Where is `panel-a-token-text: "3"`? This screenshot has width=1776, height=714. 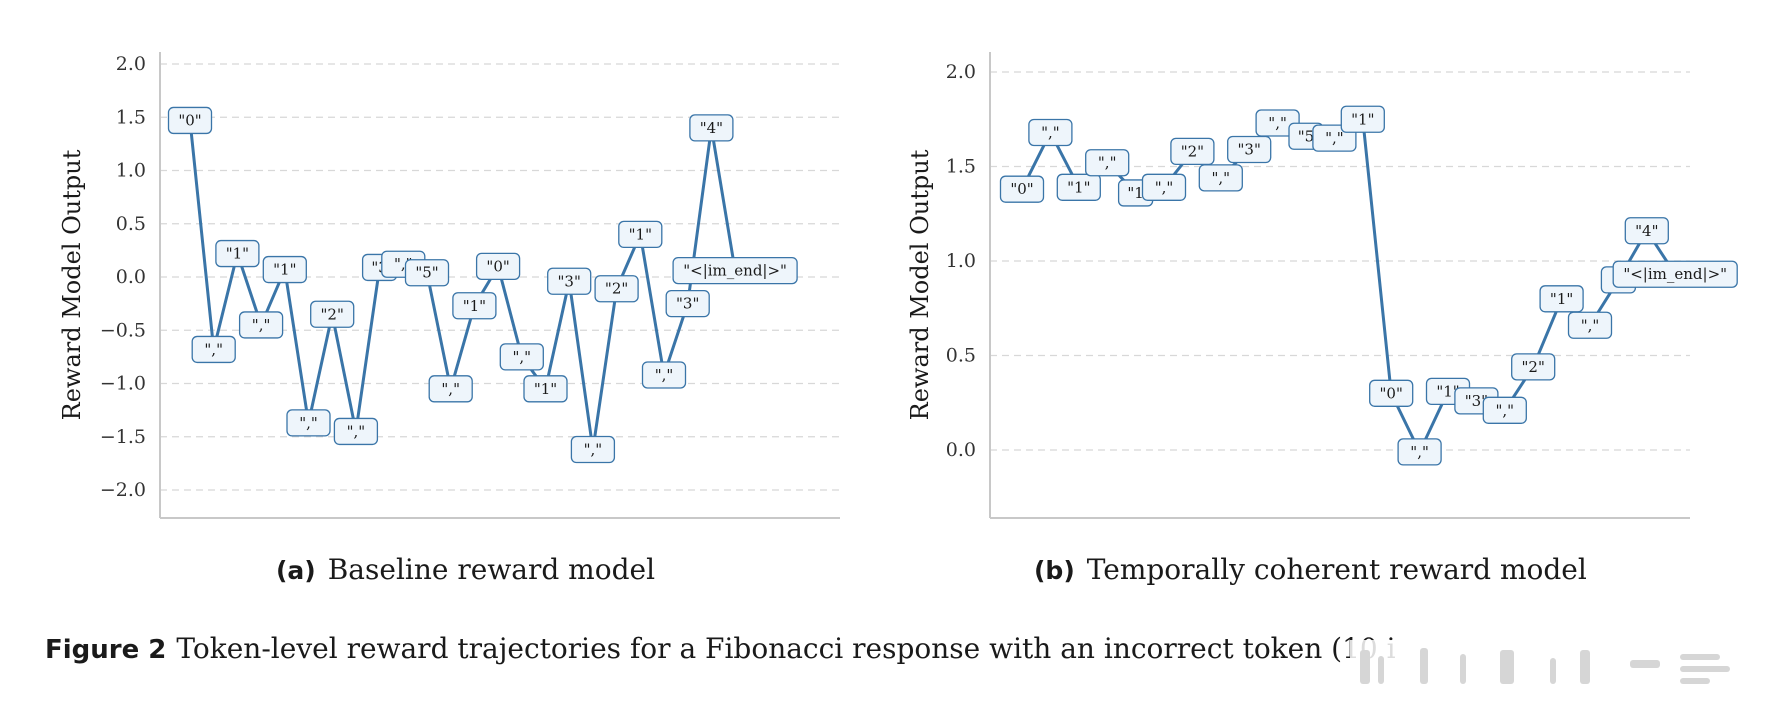 panel-a-token-text: "3" is located at coordinates (687, 304).